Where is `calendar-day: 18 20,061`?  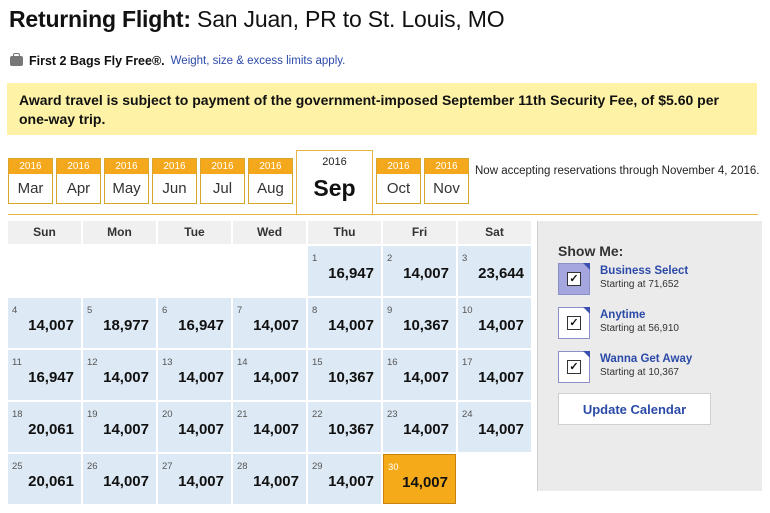 calendar-day: 18 20,061 is located at coordinates (44, 427).